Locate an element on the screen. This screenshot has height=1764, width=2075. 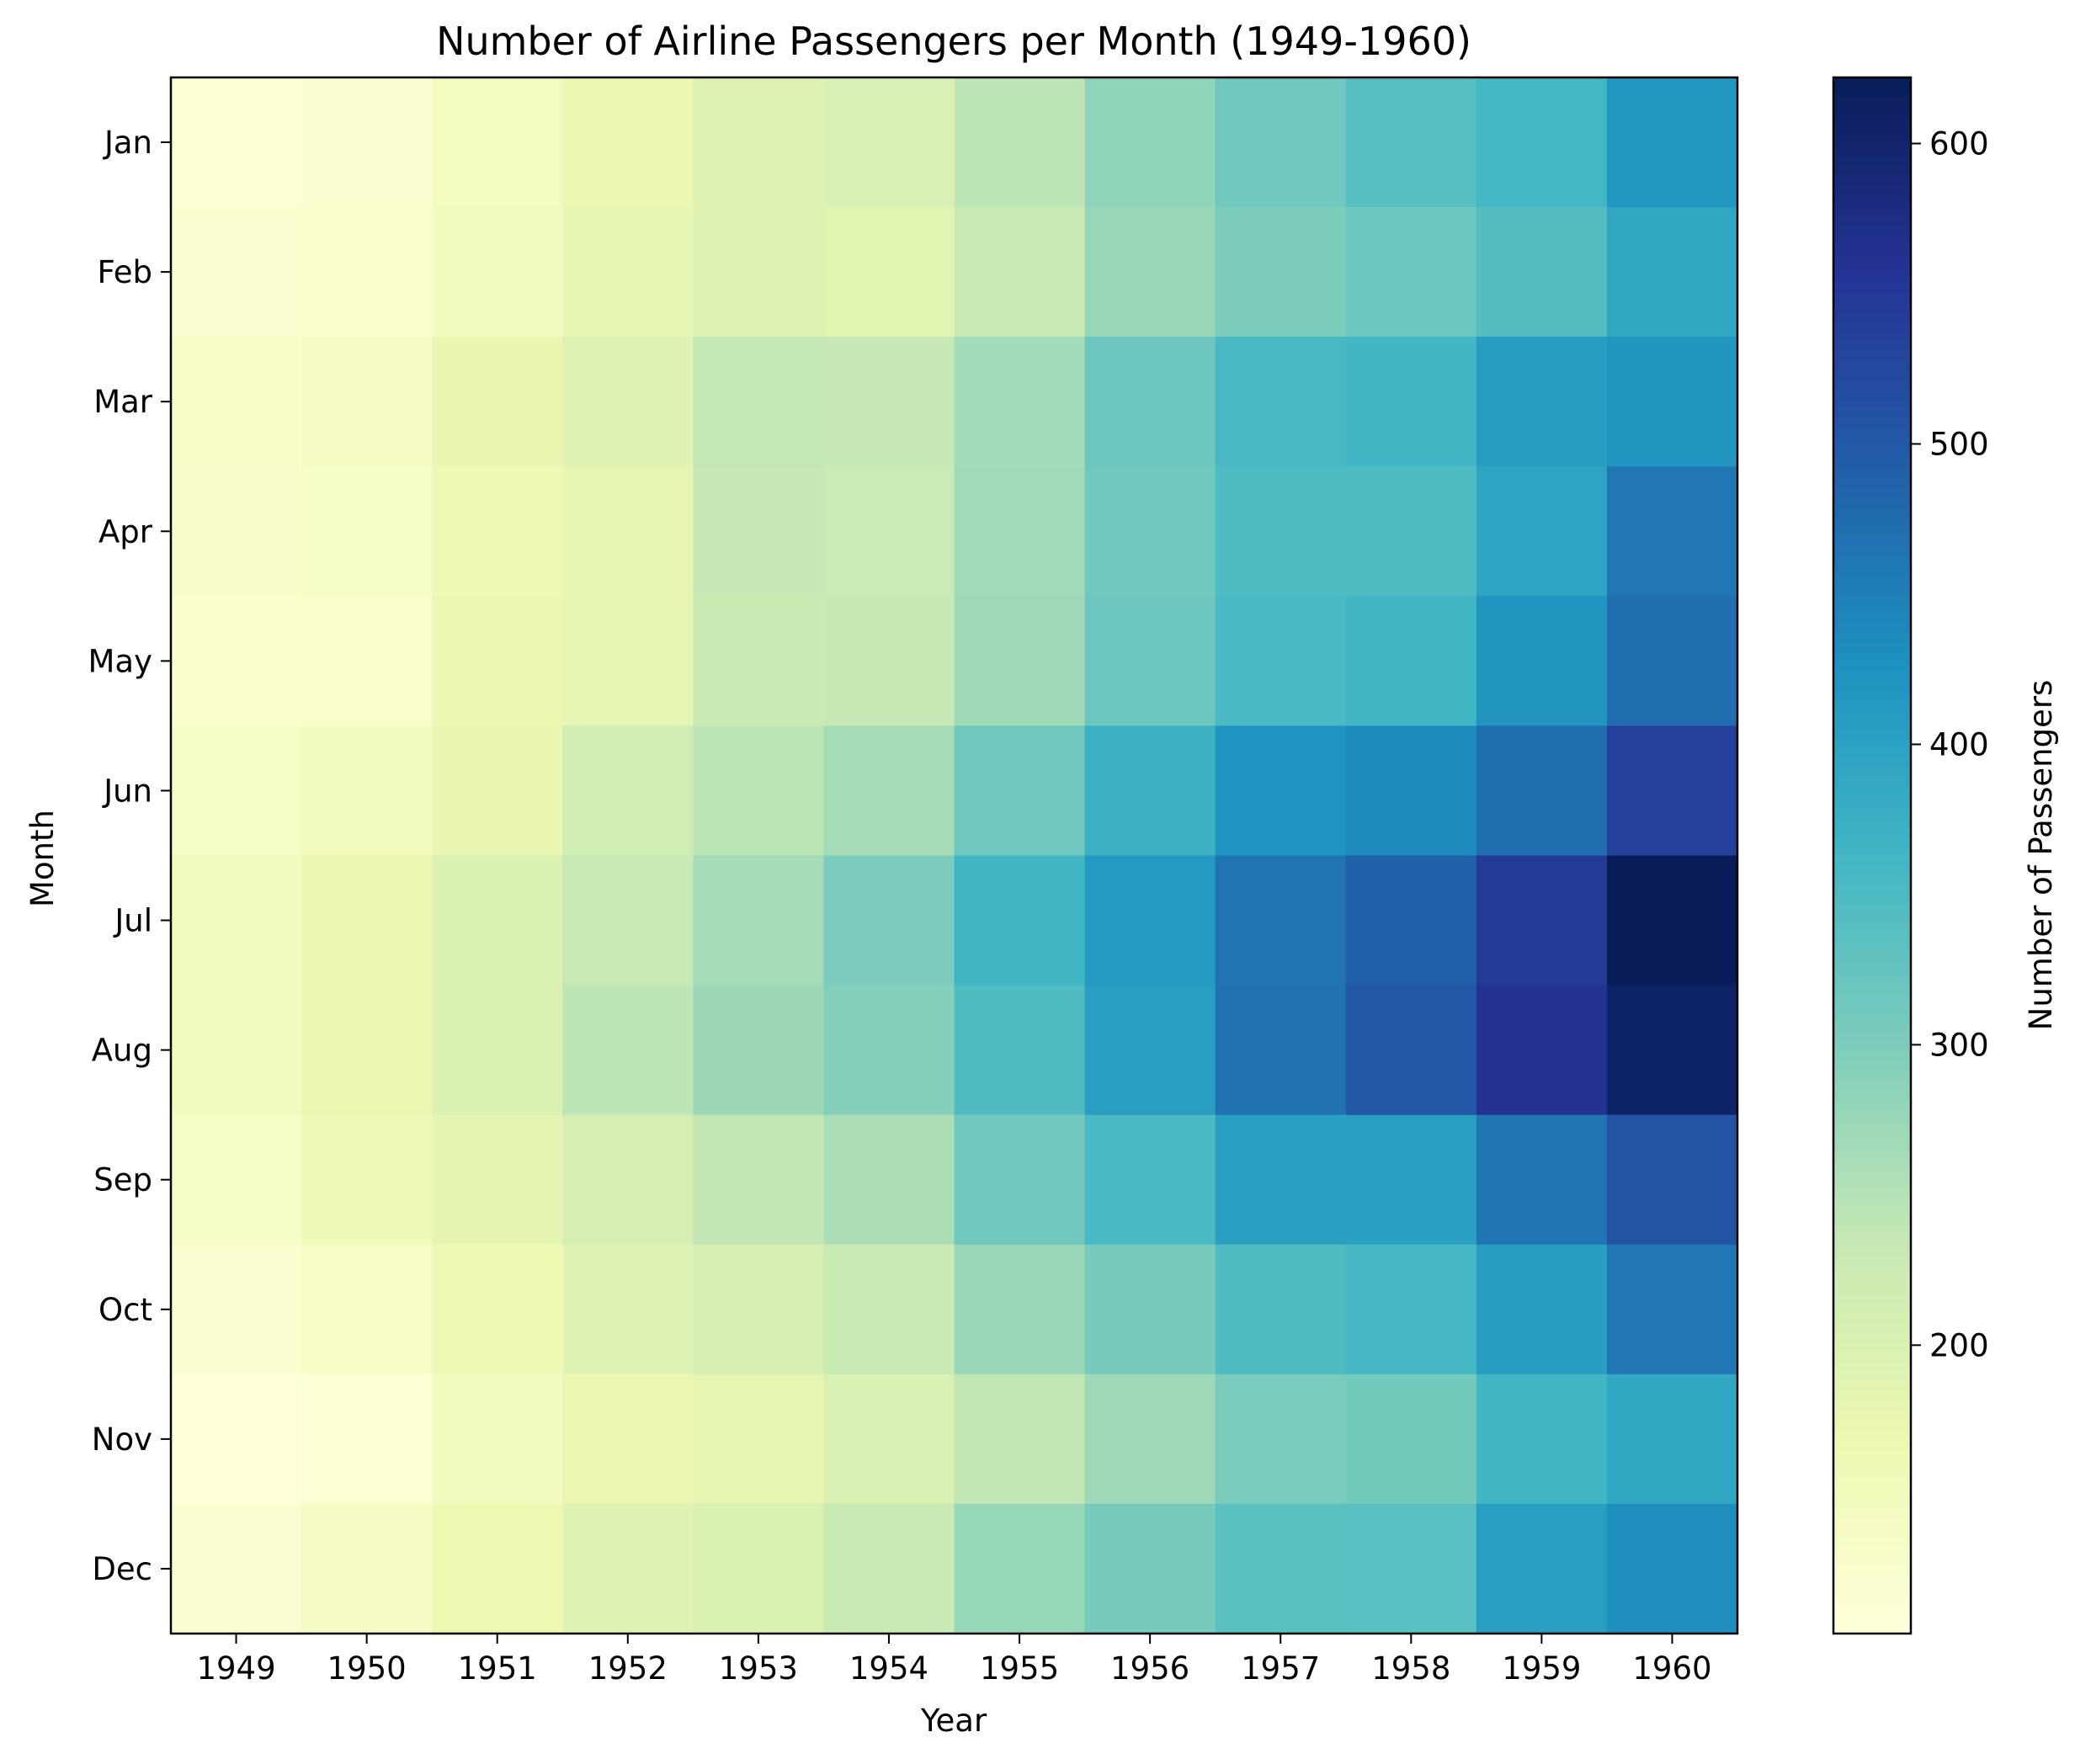
x-tick-label: 1950 is located at coordinates (367, 1669).